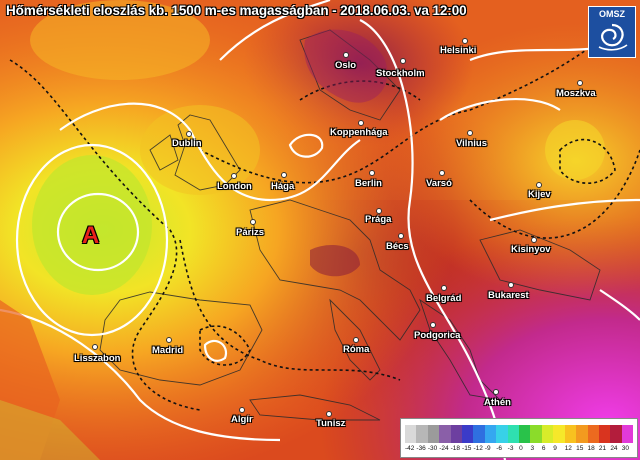 This screenshot has width=640, height=460. I want to click on logo-text: OMSZ, so click(612, 14).